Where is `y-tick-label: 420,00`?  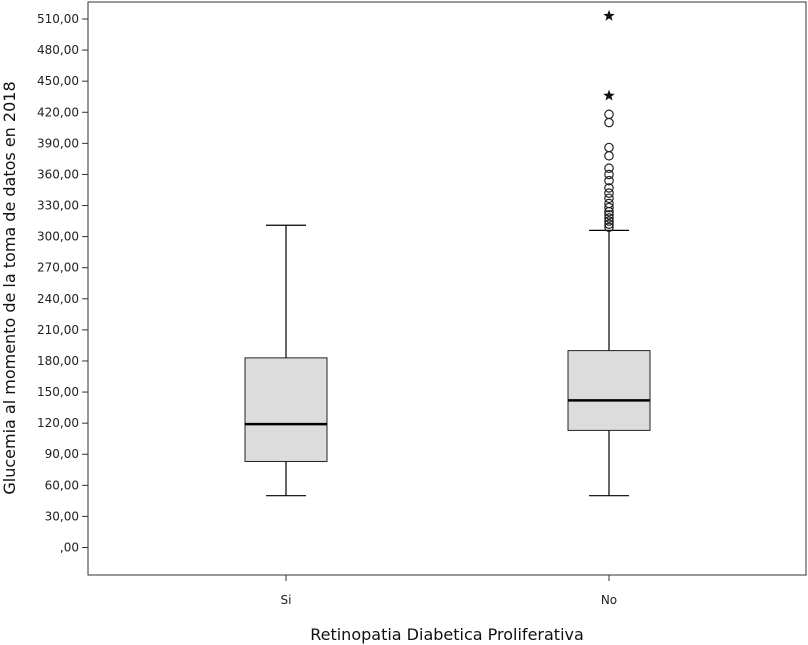 y-tick-label: 420,00 is located at coordinates (58, 112).